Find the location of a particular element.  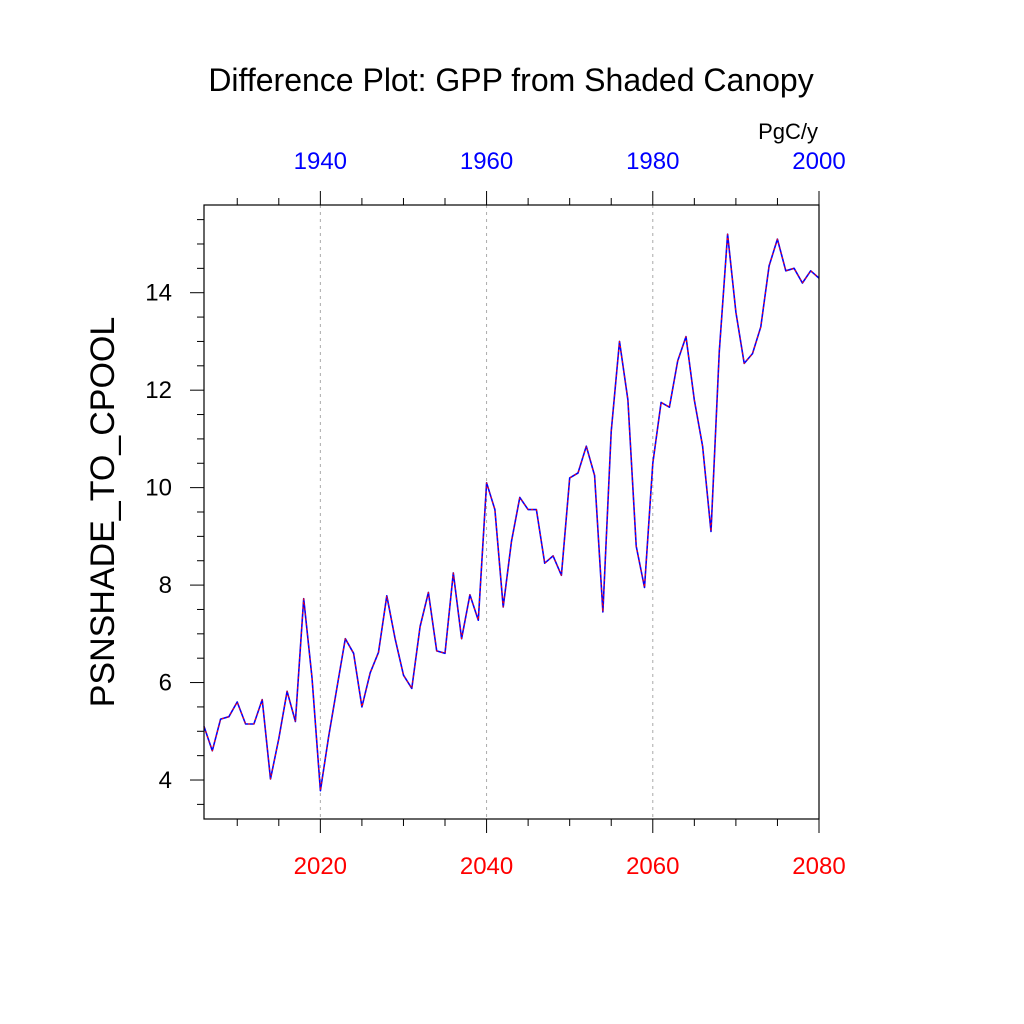

y-tick-label: 12 is located at coordinates (158, 390).